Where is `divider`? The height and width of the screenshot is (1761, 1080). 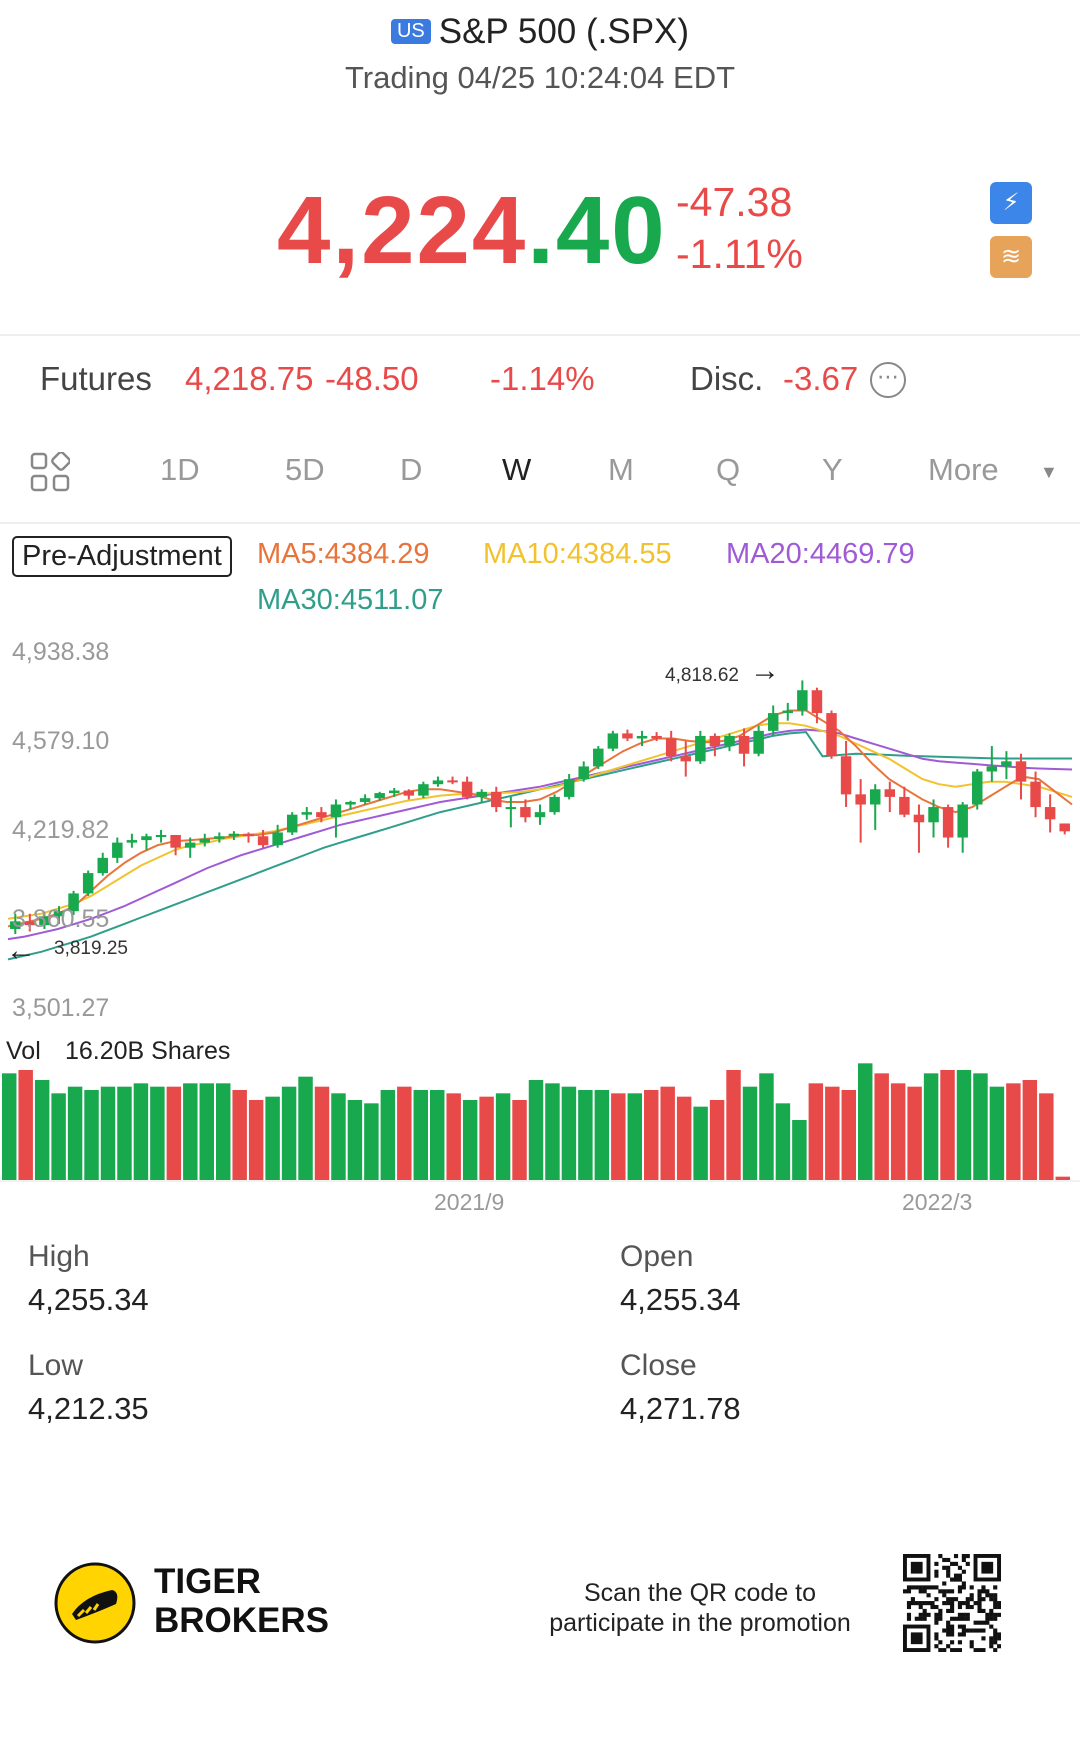
divider is located at coordinates (540, 335).